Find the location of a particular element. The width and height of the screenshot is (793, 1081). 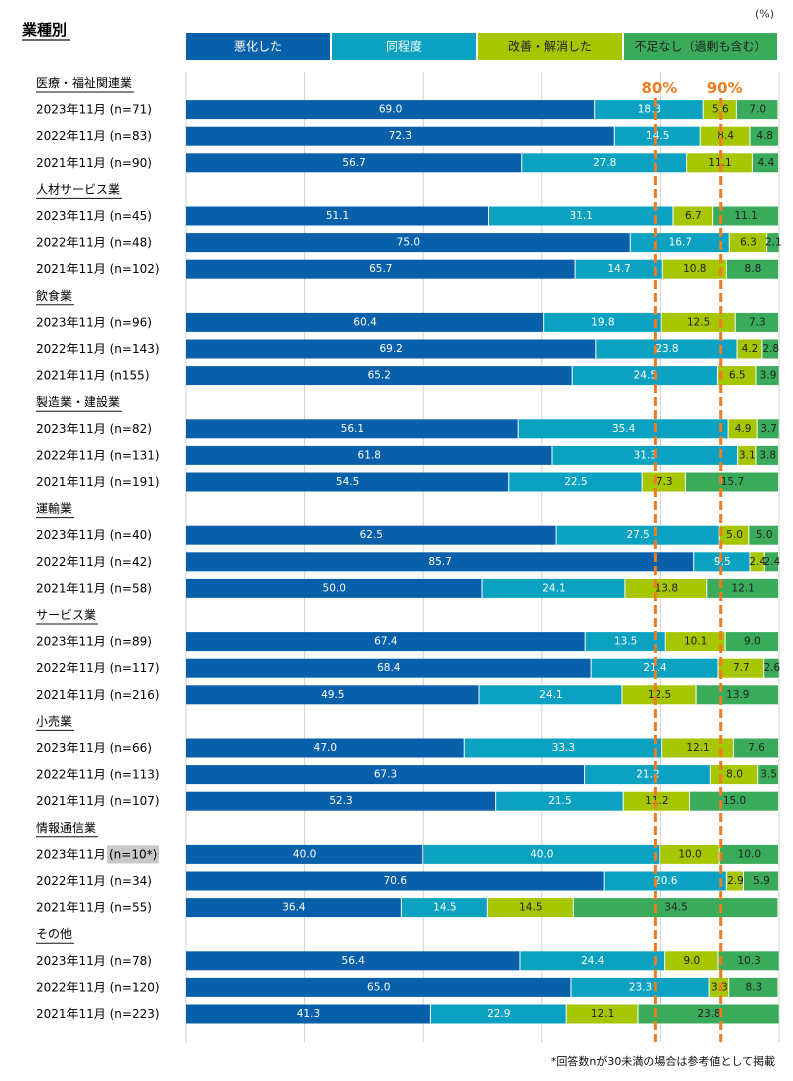

bar-4-2-s3 is located at coordinates (742, 588).